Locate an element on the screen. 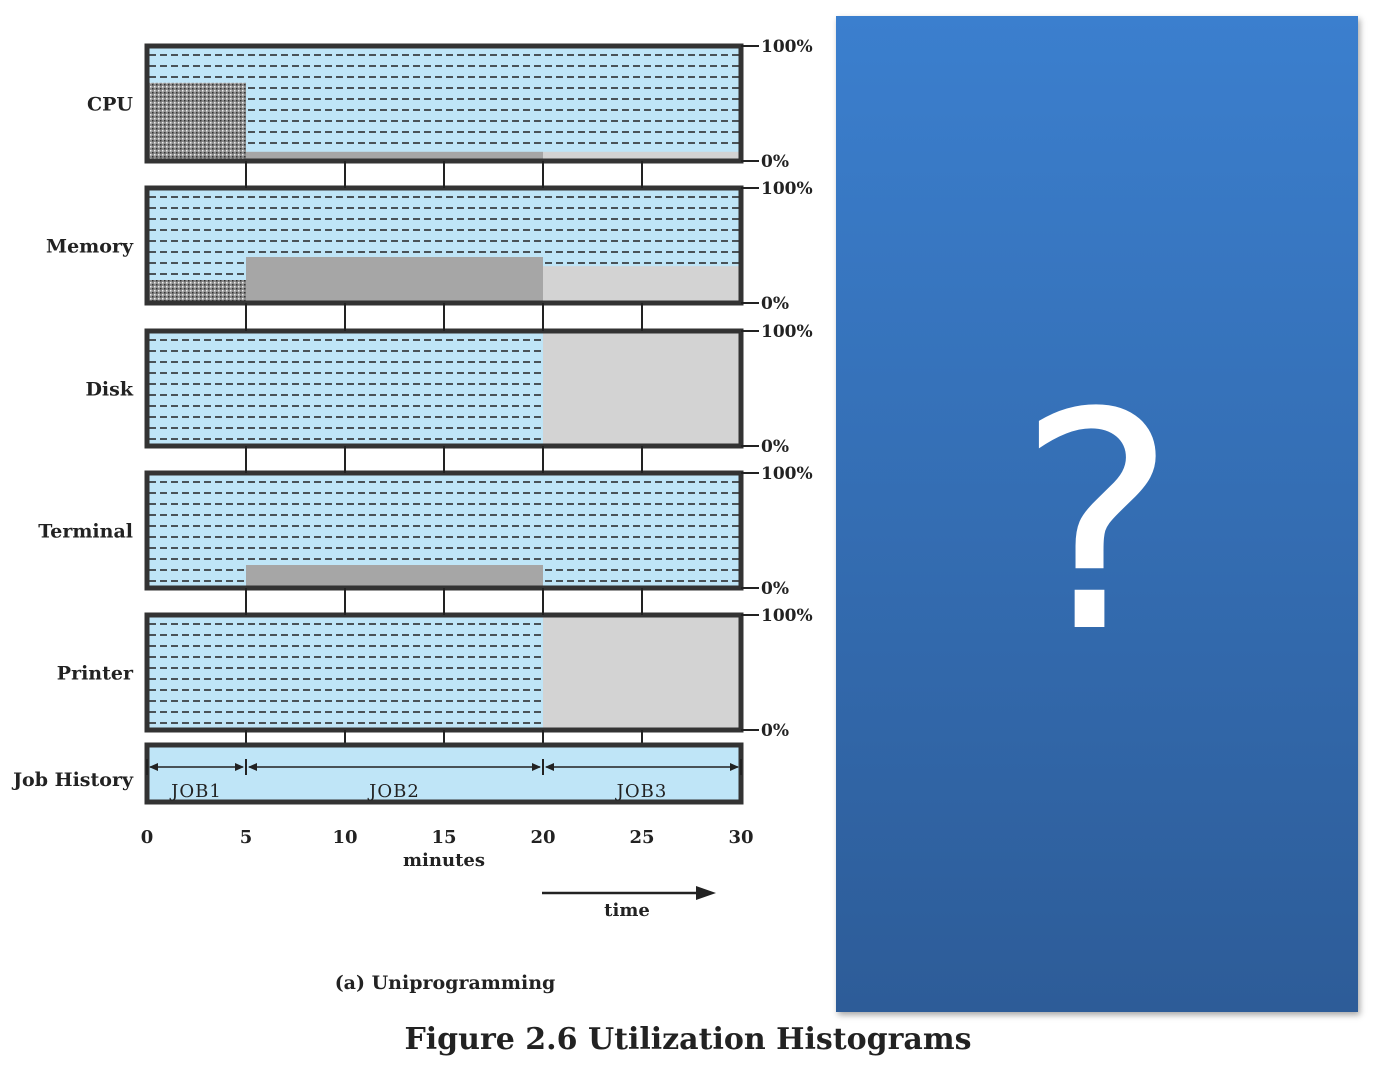  question-mark-icon: ? is located at coordinates (1097, 523).